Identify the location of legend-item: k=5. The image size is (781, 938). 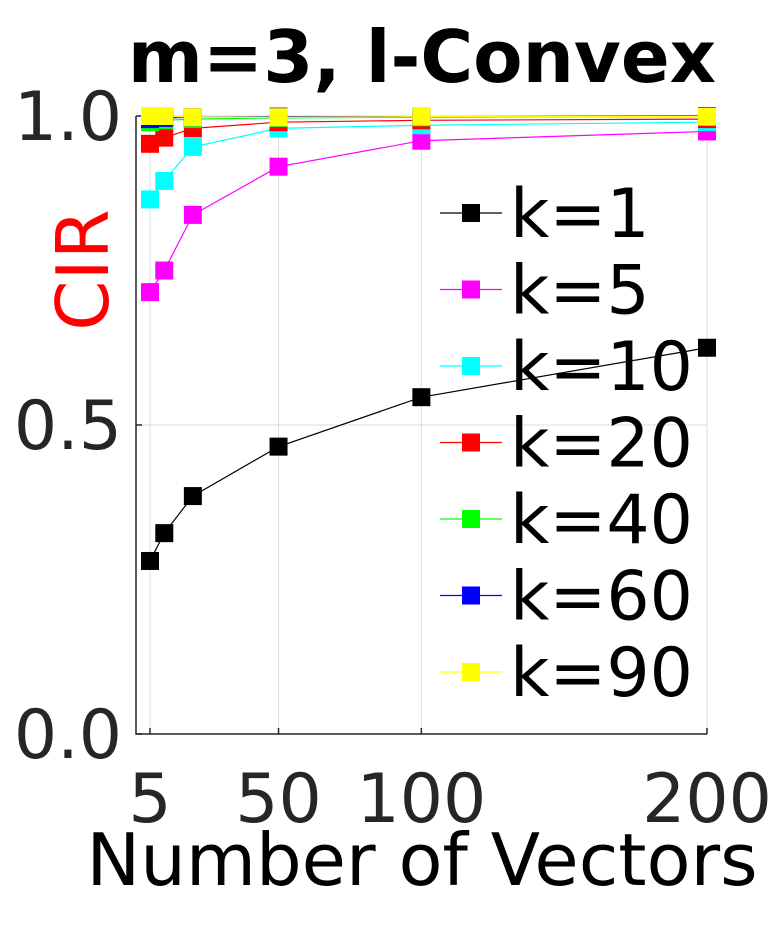
(545, 291).